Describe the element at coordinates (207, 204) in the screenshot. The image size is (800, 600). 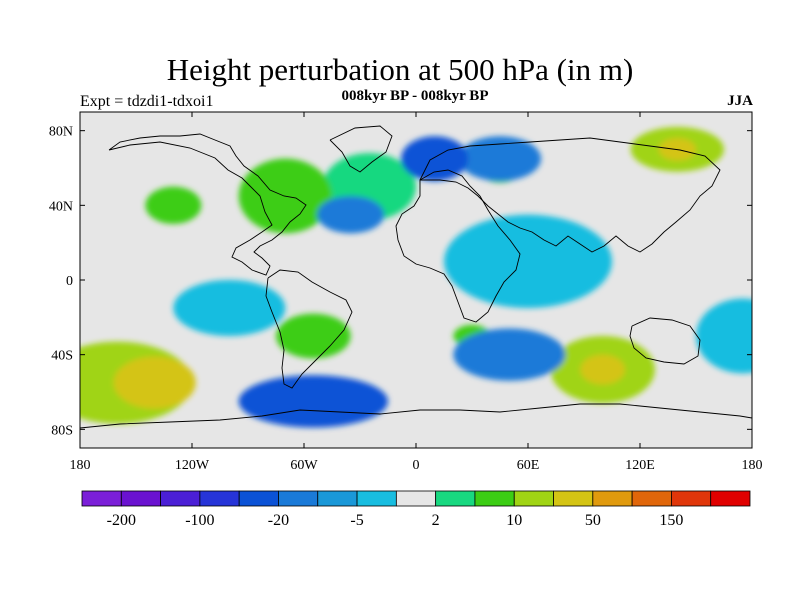
I see `north-america-coast` at that location.